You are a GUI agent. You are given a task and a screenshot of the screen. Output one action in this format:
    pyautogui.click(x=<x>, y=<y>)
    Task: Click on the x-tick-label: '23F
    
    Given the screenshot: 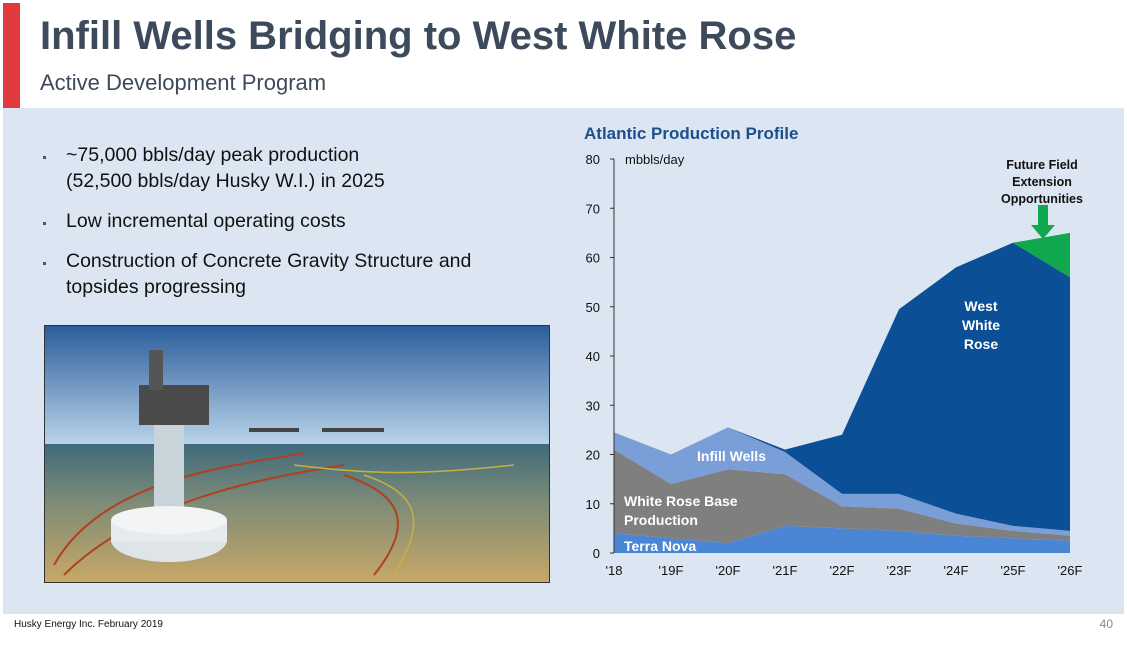 What is the action you would take?
    pyautogui.click(x=899, y=570)
    